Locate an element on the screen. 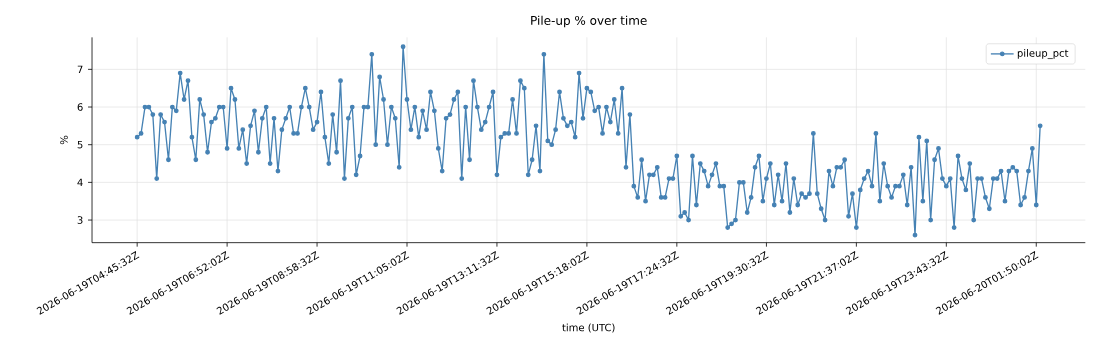 The width and height of the screenshot is (1100, 360). y-tick-label: 7 is located at coordinates (80, 69).